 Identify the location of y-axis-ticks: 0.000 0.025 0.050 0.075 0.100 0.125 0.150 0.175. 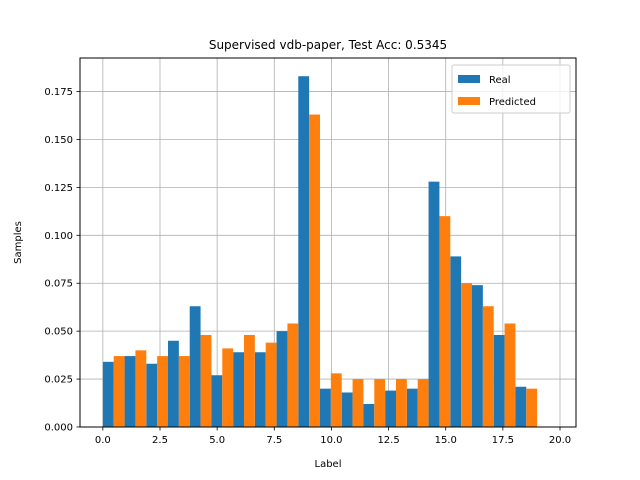
(62, 260).